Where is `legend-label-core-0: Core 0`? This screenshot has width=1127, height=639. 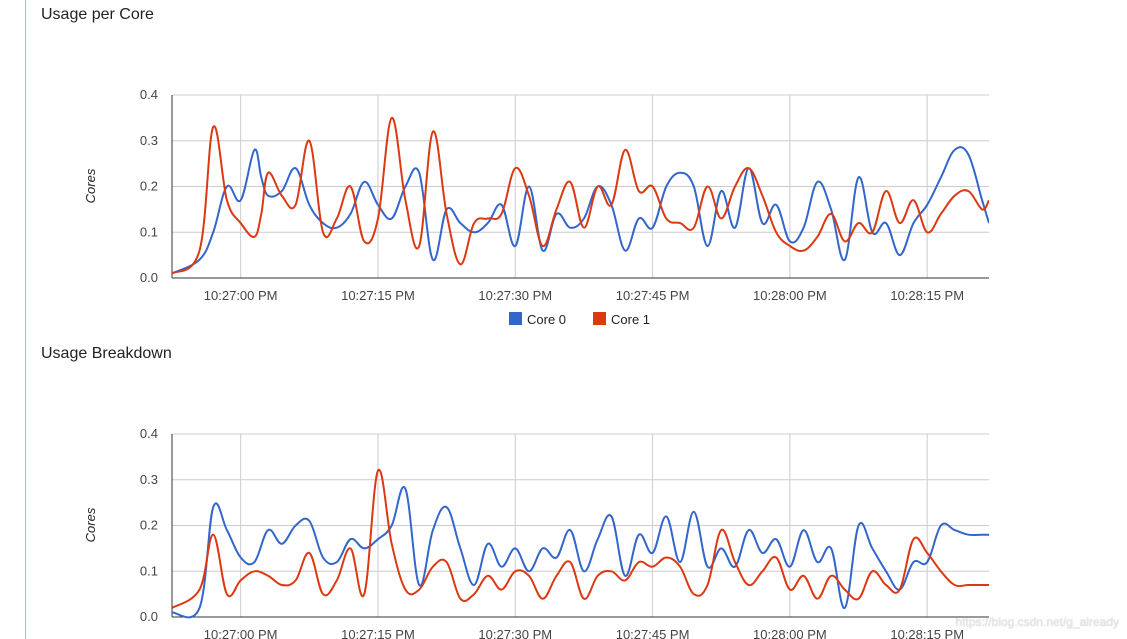 legend-label-core-0: Core 0 is located at coordinates (546, 319).